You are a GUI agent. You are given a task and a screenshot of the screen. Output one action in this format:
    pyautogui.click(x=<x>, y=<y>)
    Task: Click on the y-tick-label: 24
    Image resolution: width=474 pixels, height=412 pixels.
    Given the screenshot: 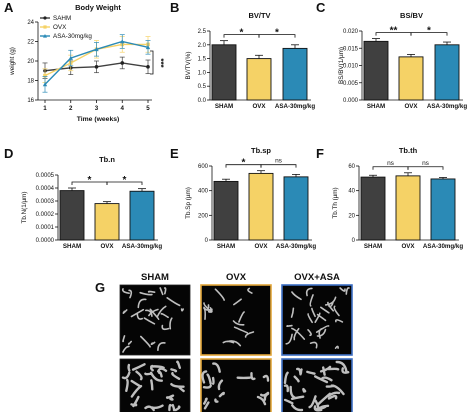 What is the action you would take?
    pyautogui.click(x=30, y=23)
    